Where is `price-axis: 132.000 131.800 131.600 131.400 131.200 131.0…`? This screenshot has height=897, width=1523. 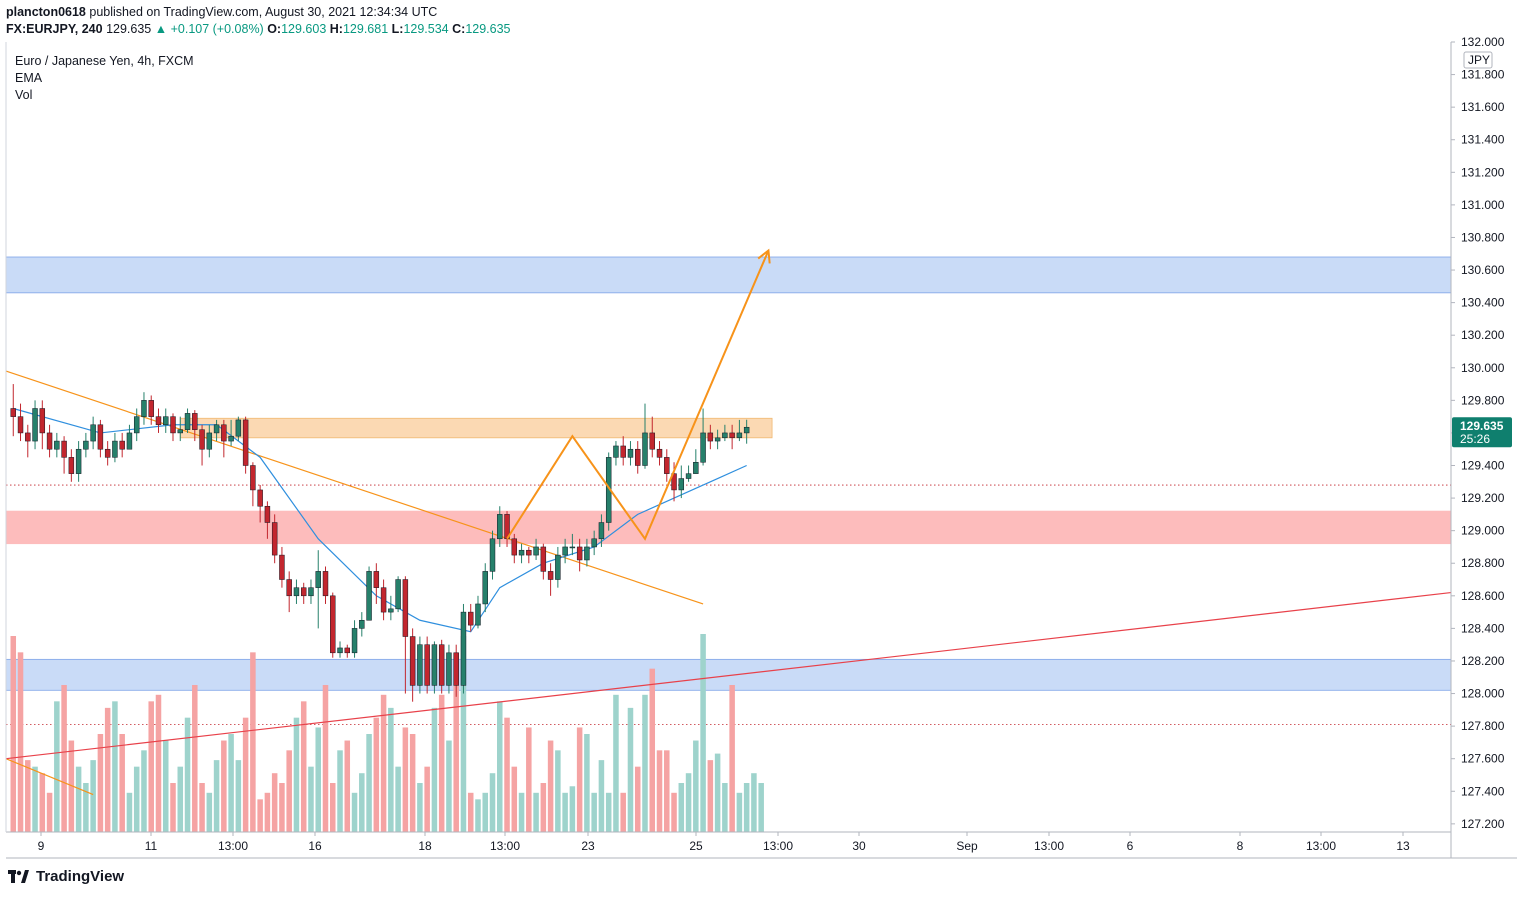 price-axis: 132.000 131.800 131.600 131.400 131.200 131.0… is located at coordinates (1477, 446).